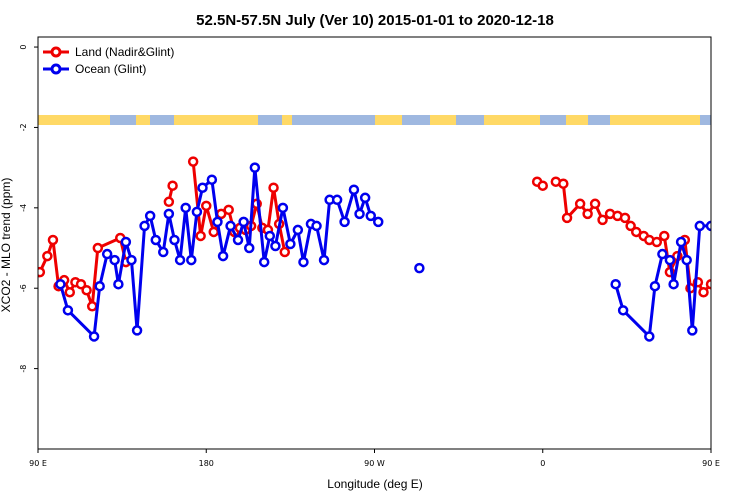 Image resolution: width=750 pixels, height=500 pixels. What do you see at coordinates (6, 245) in the screenshot?
I see `y-axis-label: XCO2 - MLO trend (ppm)` at bounding box center [6, 245].